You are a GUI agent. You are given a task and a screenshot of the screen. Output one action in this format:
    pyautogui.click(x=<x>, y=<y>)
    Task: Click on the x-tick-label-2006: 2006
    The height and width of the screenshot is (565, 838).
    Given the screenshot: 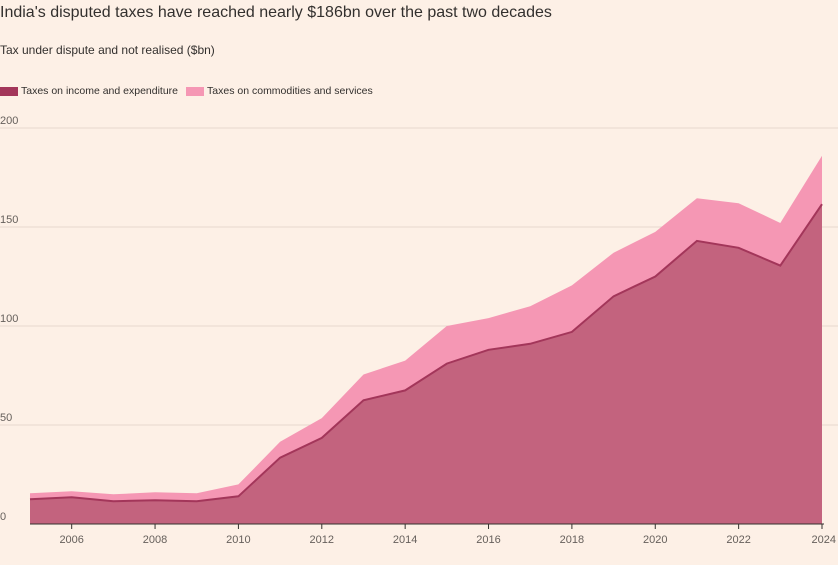 What is the action you would take?
    pyautogui.click(x=71, y=540)
    